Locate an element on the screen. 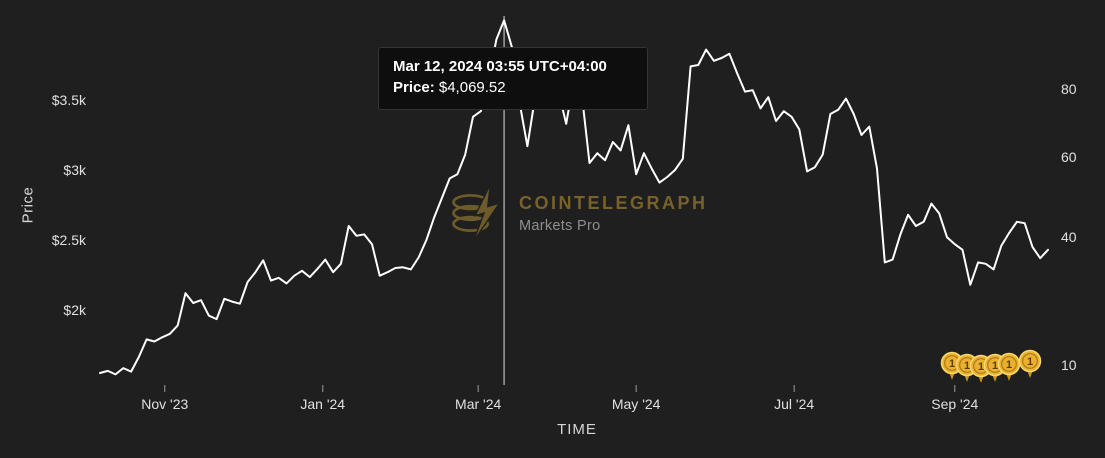 This screenshot has height=458, width=1105. x-axis-title: TIME is located at coordinates (577, 429).